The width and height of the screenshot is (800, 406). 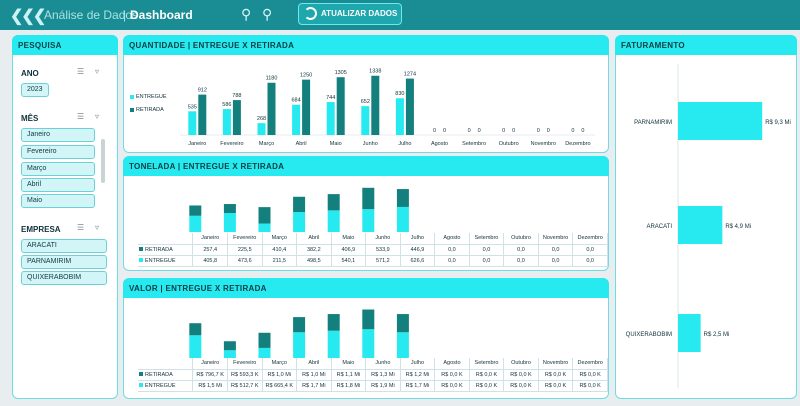 I want to click on month-option: Abril, so click(x=58, y=185).